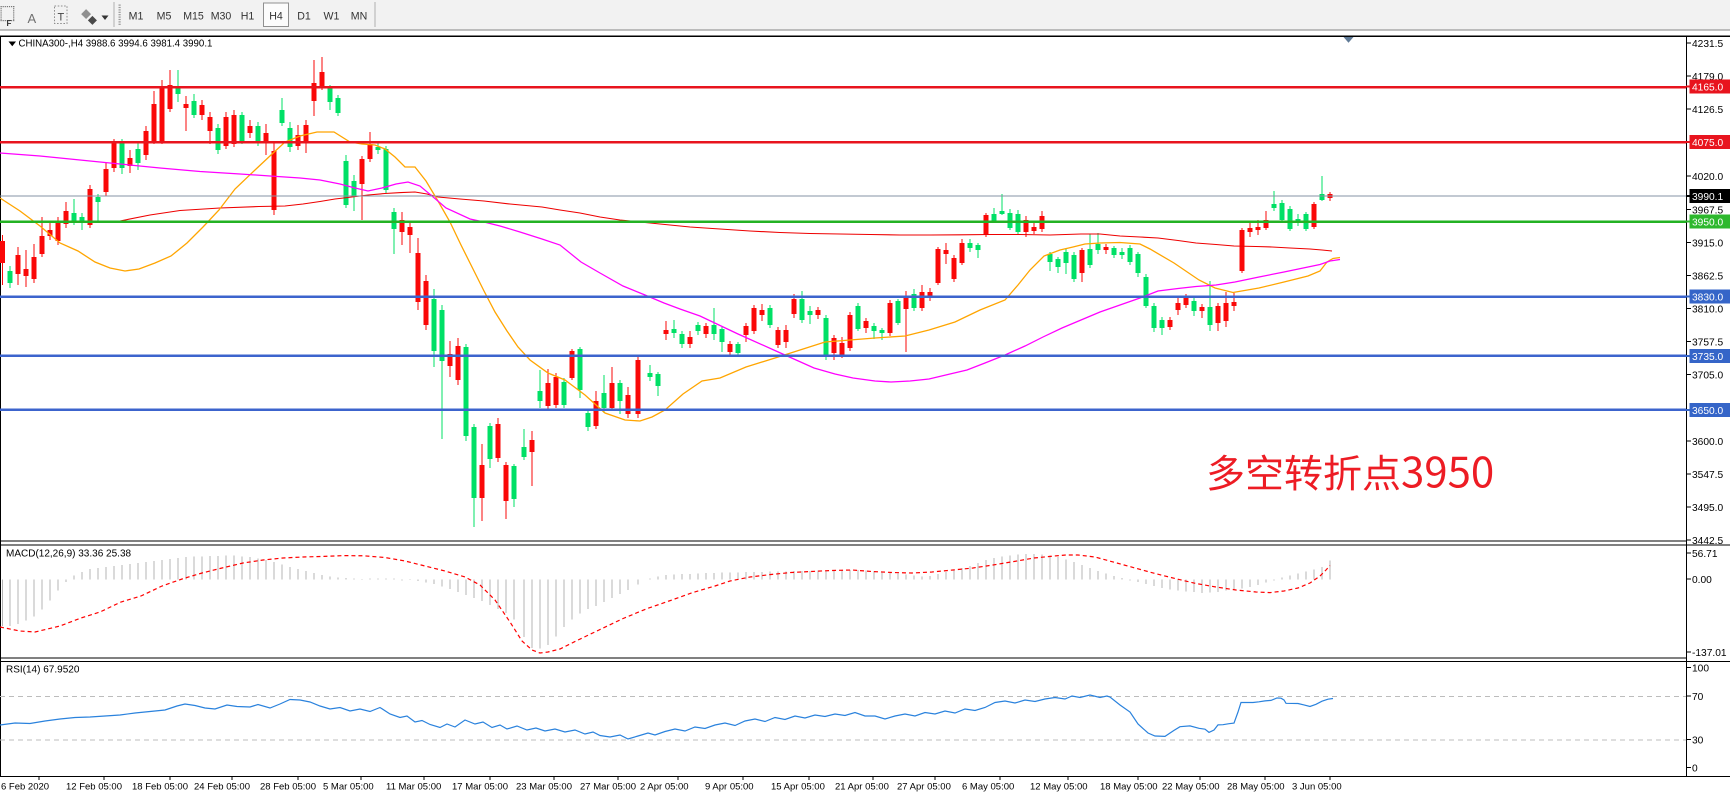 The width and height of the screenshot is (1730, 795). What do you see at coordinates (862, 787) in the screenshot?
I see `svg-text: 21 Apr 05:00` at bounding box center [862, 787].